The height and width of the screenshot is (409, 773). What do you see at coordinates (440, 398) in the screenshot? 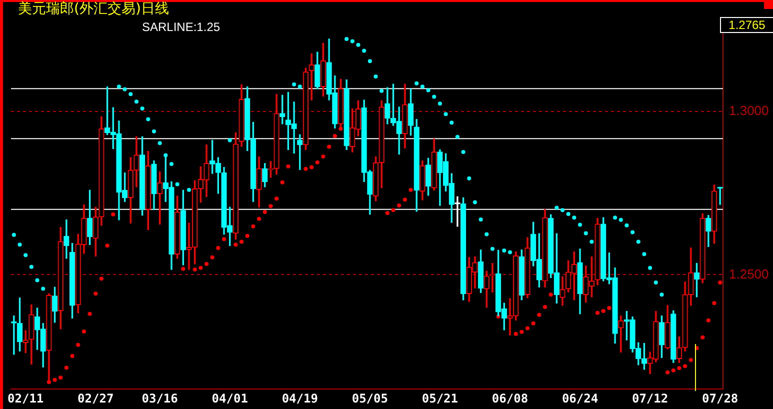
I see `x-tick-label: 05/21` at bounding box center [440, 398].